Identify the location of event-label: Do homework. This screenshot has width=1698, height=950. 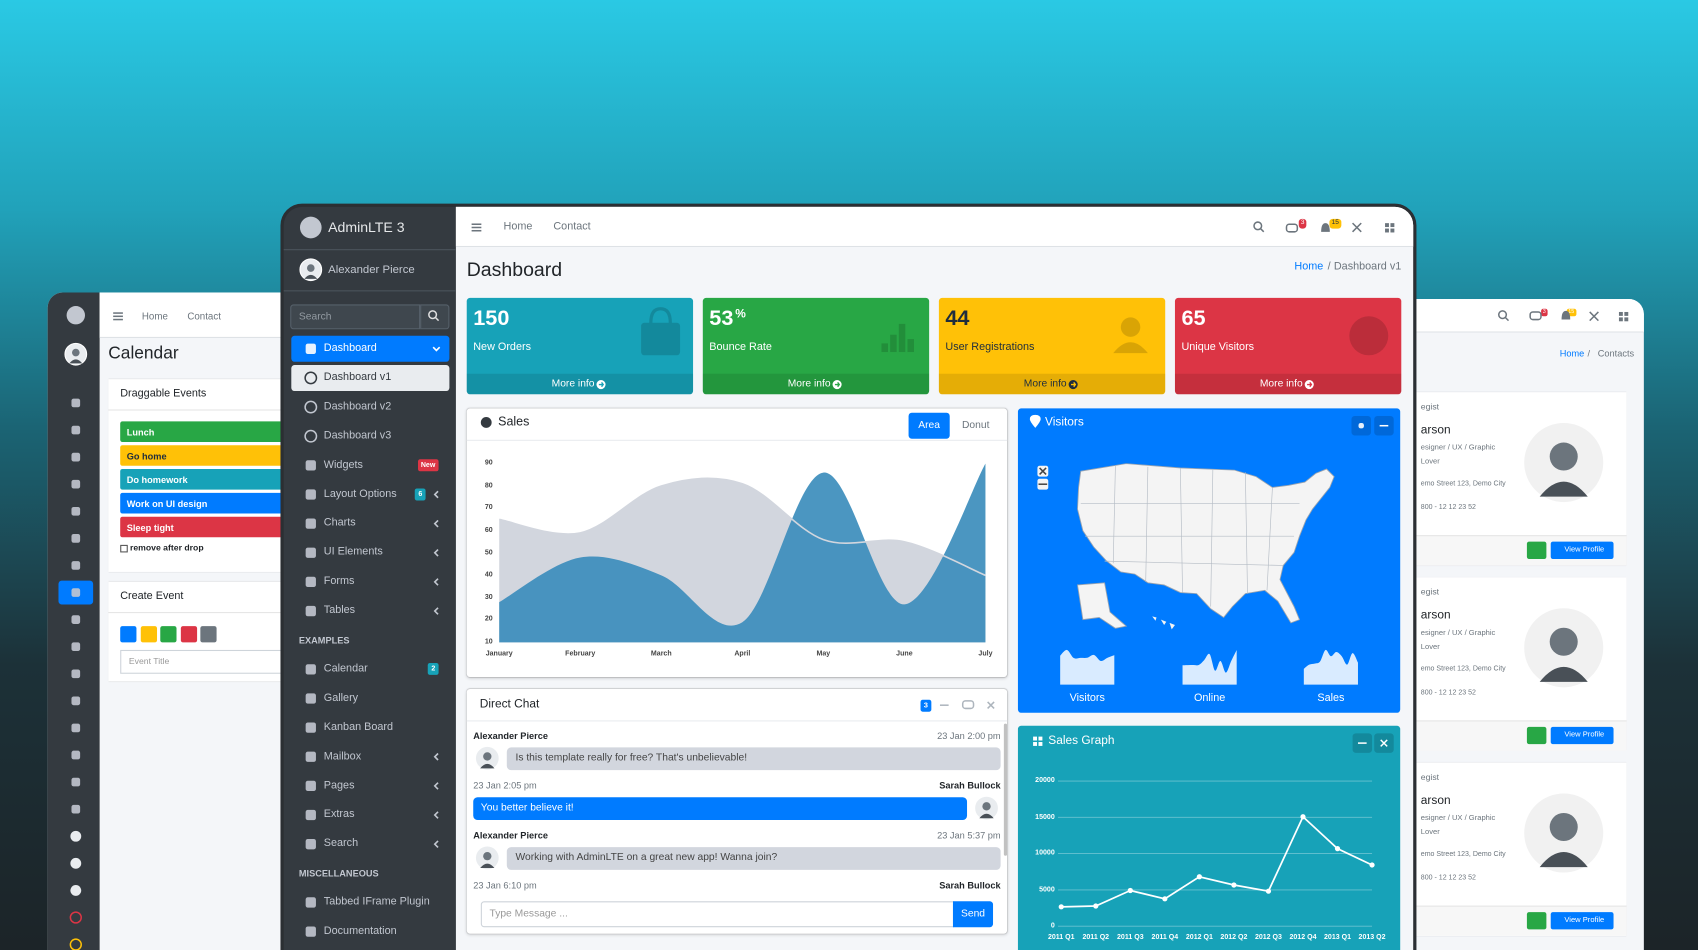
(157, 480).